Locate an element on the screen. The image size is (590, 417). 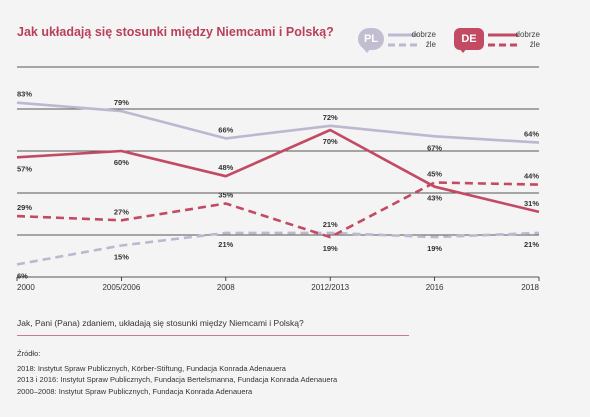
x-tick-label: 2018 is located at coordinates (530, 287).